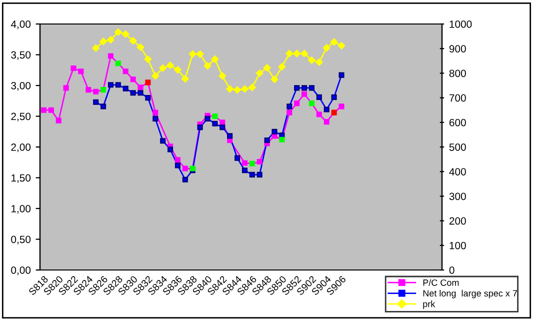 This screenshot has width=533, height=321. Describe the element at coordinates (429, 304) in the screenshot. I see `legend-label: prk` at that location.